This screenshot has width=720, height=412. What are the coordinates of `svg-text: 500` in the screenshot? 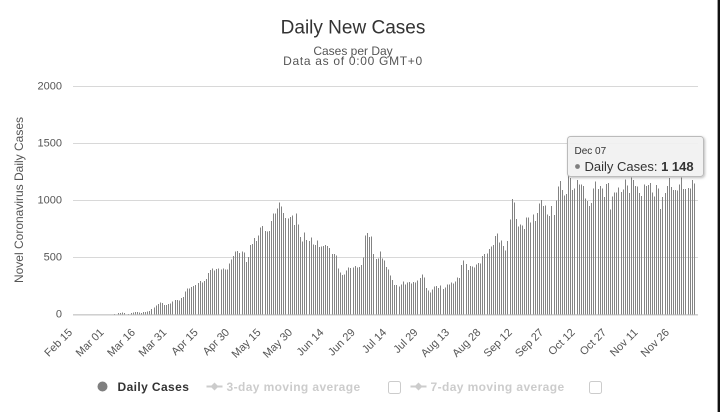 It's located at (53, 258).